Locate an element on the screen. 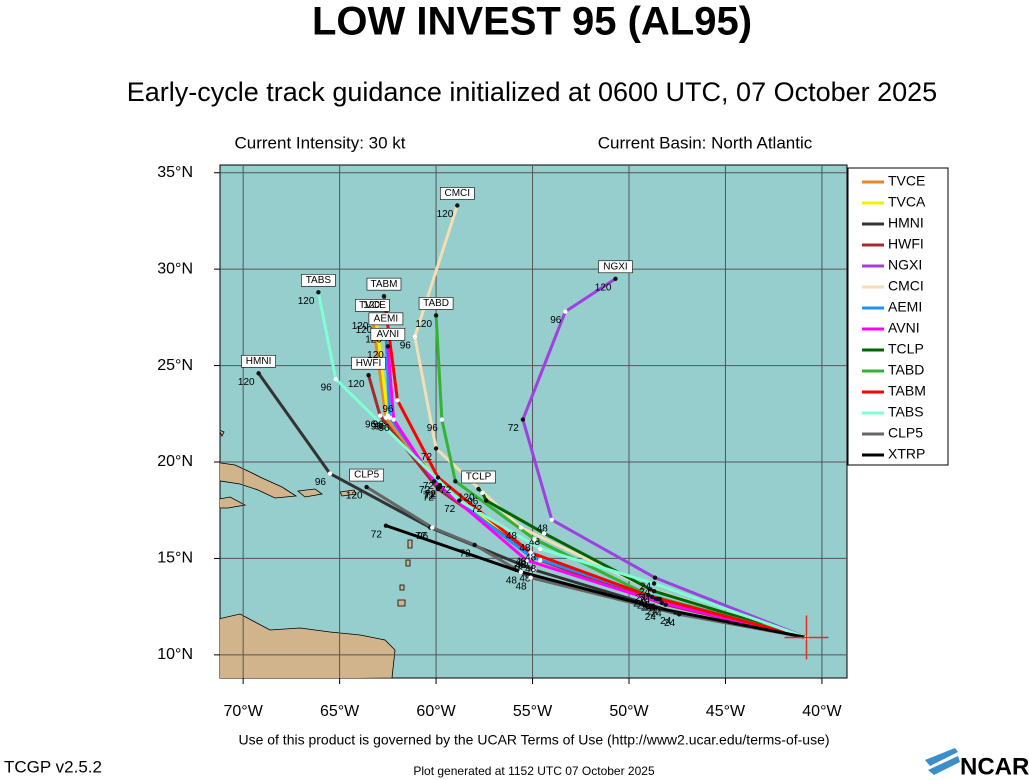 The width and height of the screenshot is (1029, 780). legend-label: CLP5 is located at coordinates (905, 433).